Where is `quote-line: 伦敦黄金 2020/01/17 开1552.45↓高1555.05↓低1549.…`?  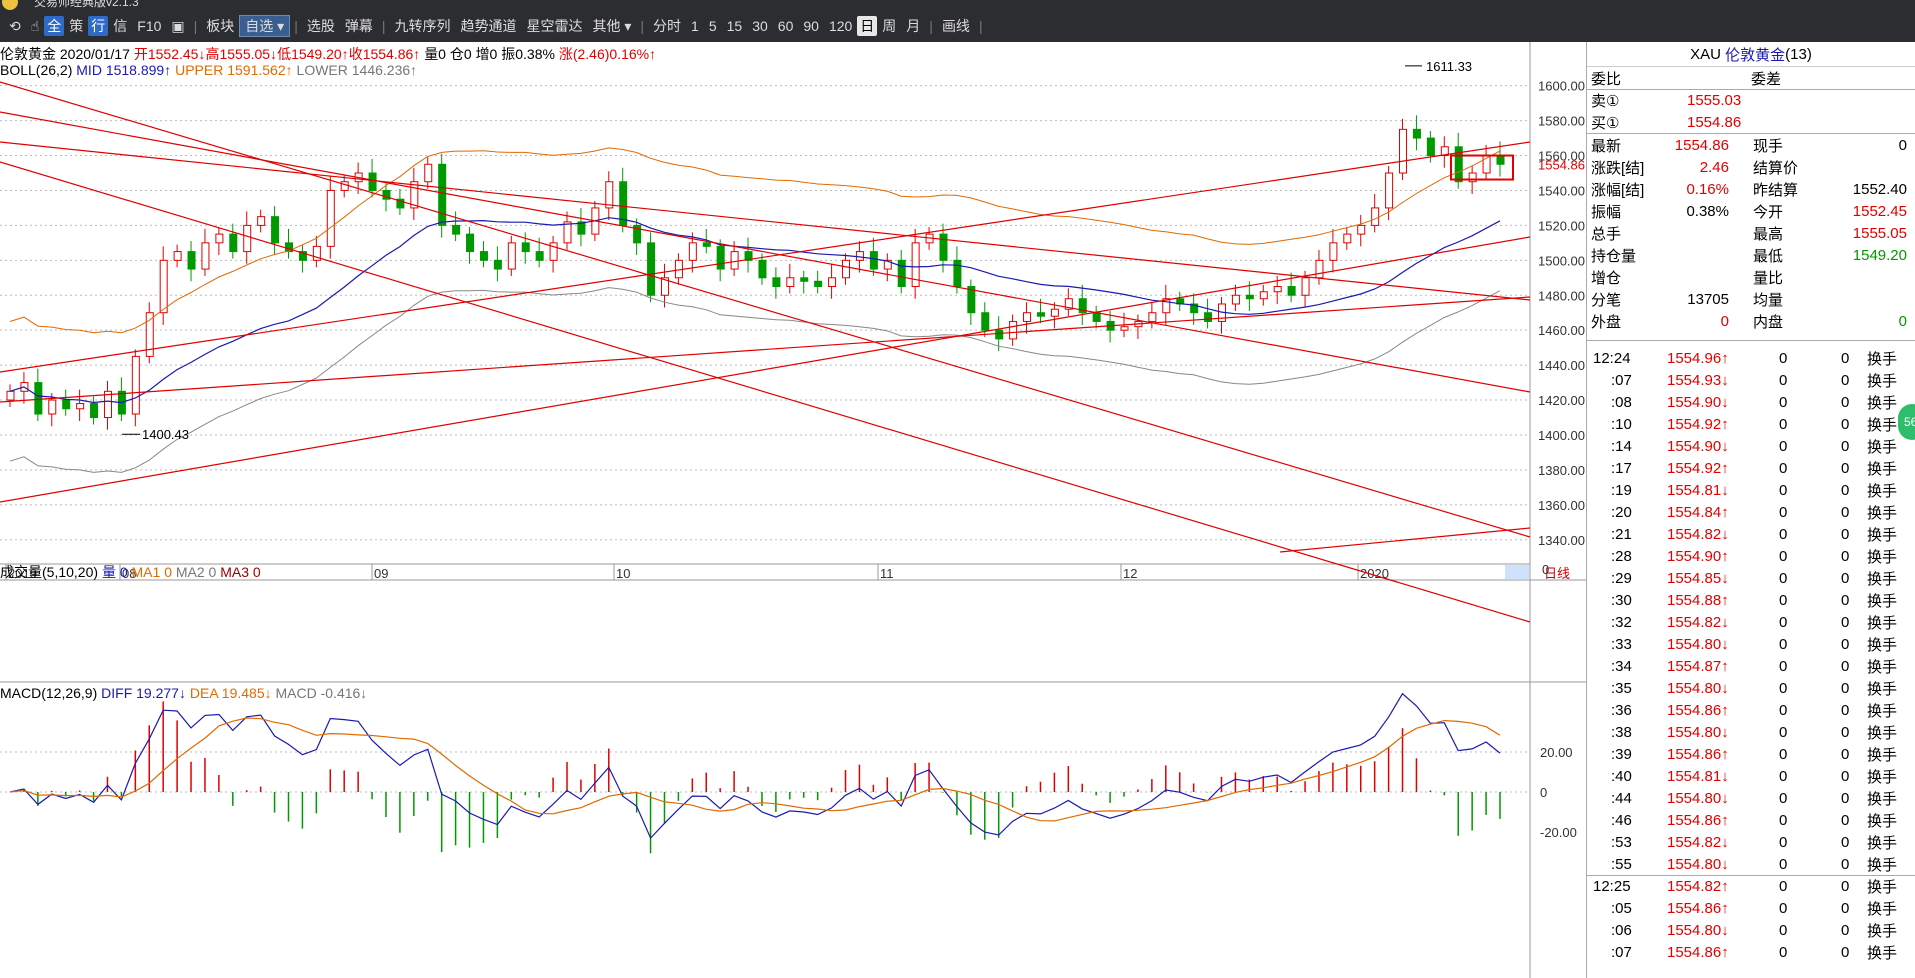
quote-line: 伦敦黄金 2020/01/17 开1552.45↓高1555.05↓低1549.… is located at coordinates (328, 54).